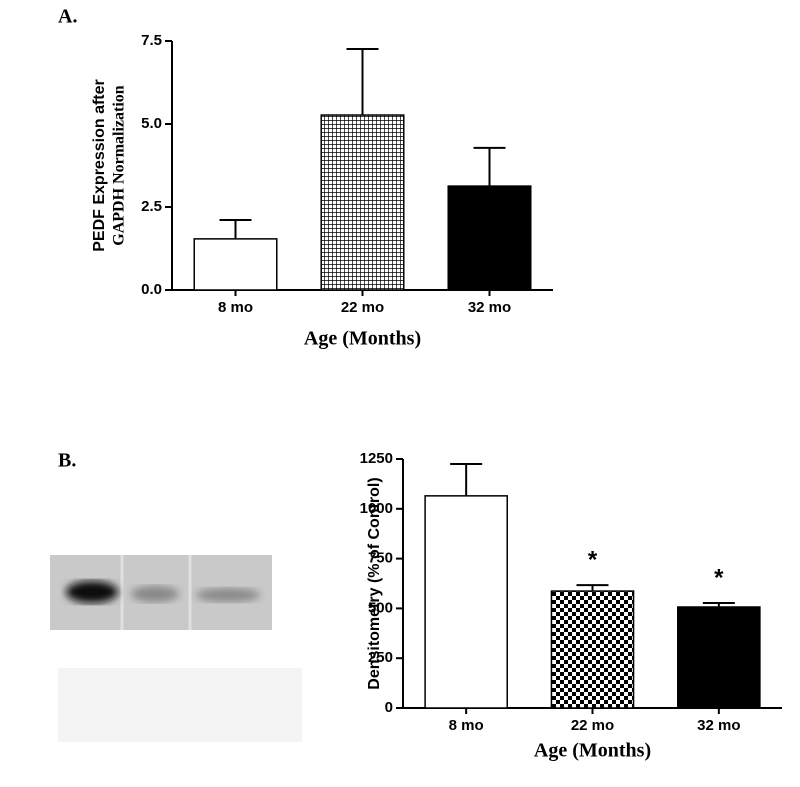  What do you see at coordinates (151, 40) in the screenshot?
I see `y-tick-label: 7.5` at bounding box center [151, 40].